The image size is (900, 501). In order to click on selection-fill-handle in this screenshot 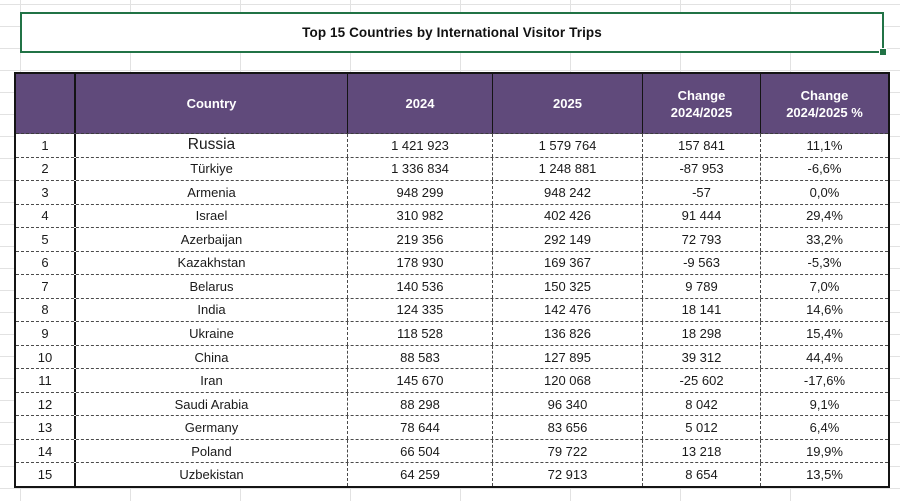, I will do `click(883, 52)`.